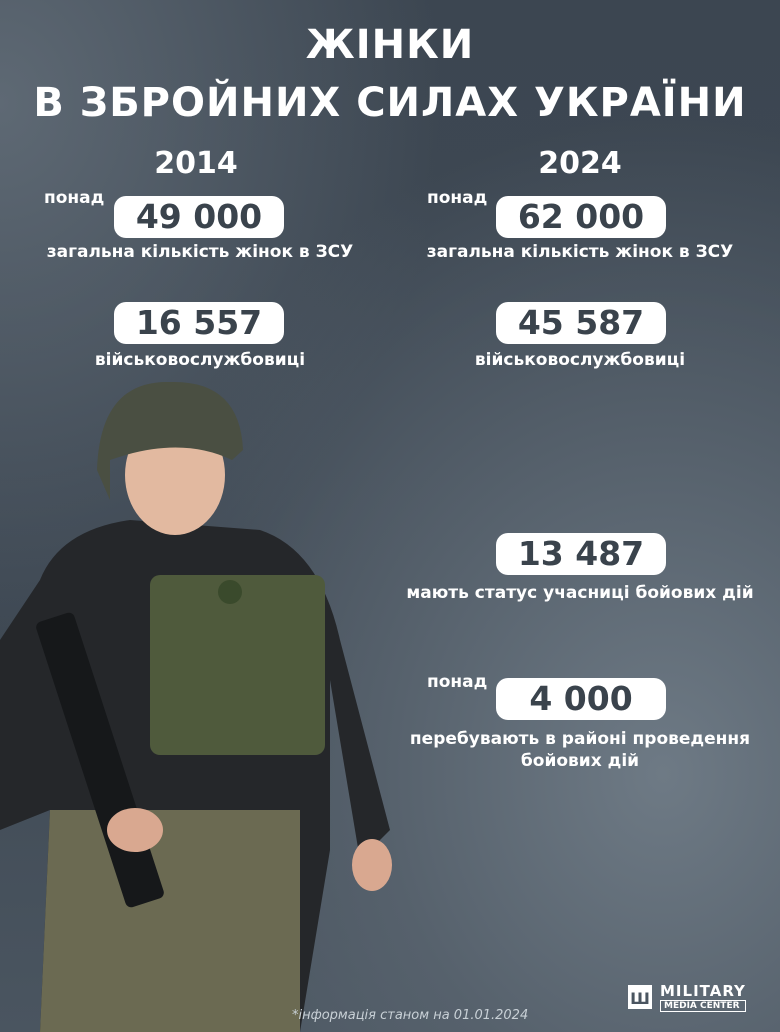 This screenshot has width=780, height=1032. I want to click on logo-text-2: MEDIA CENTER, so click(703, 1006).